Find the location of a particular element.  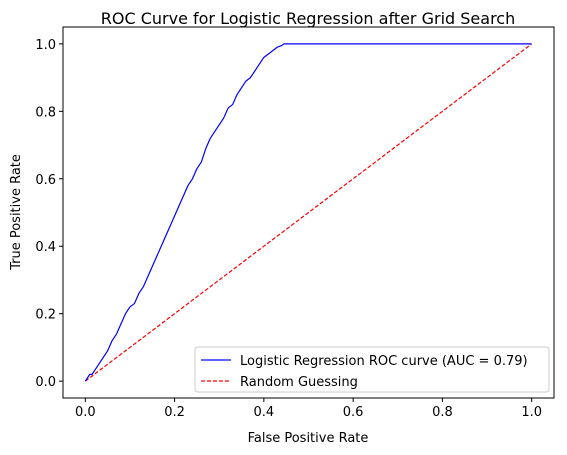

y-tick-label: 0.8 is located at coordinates (45, 112).